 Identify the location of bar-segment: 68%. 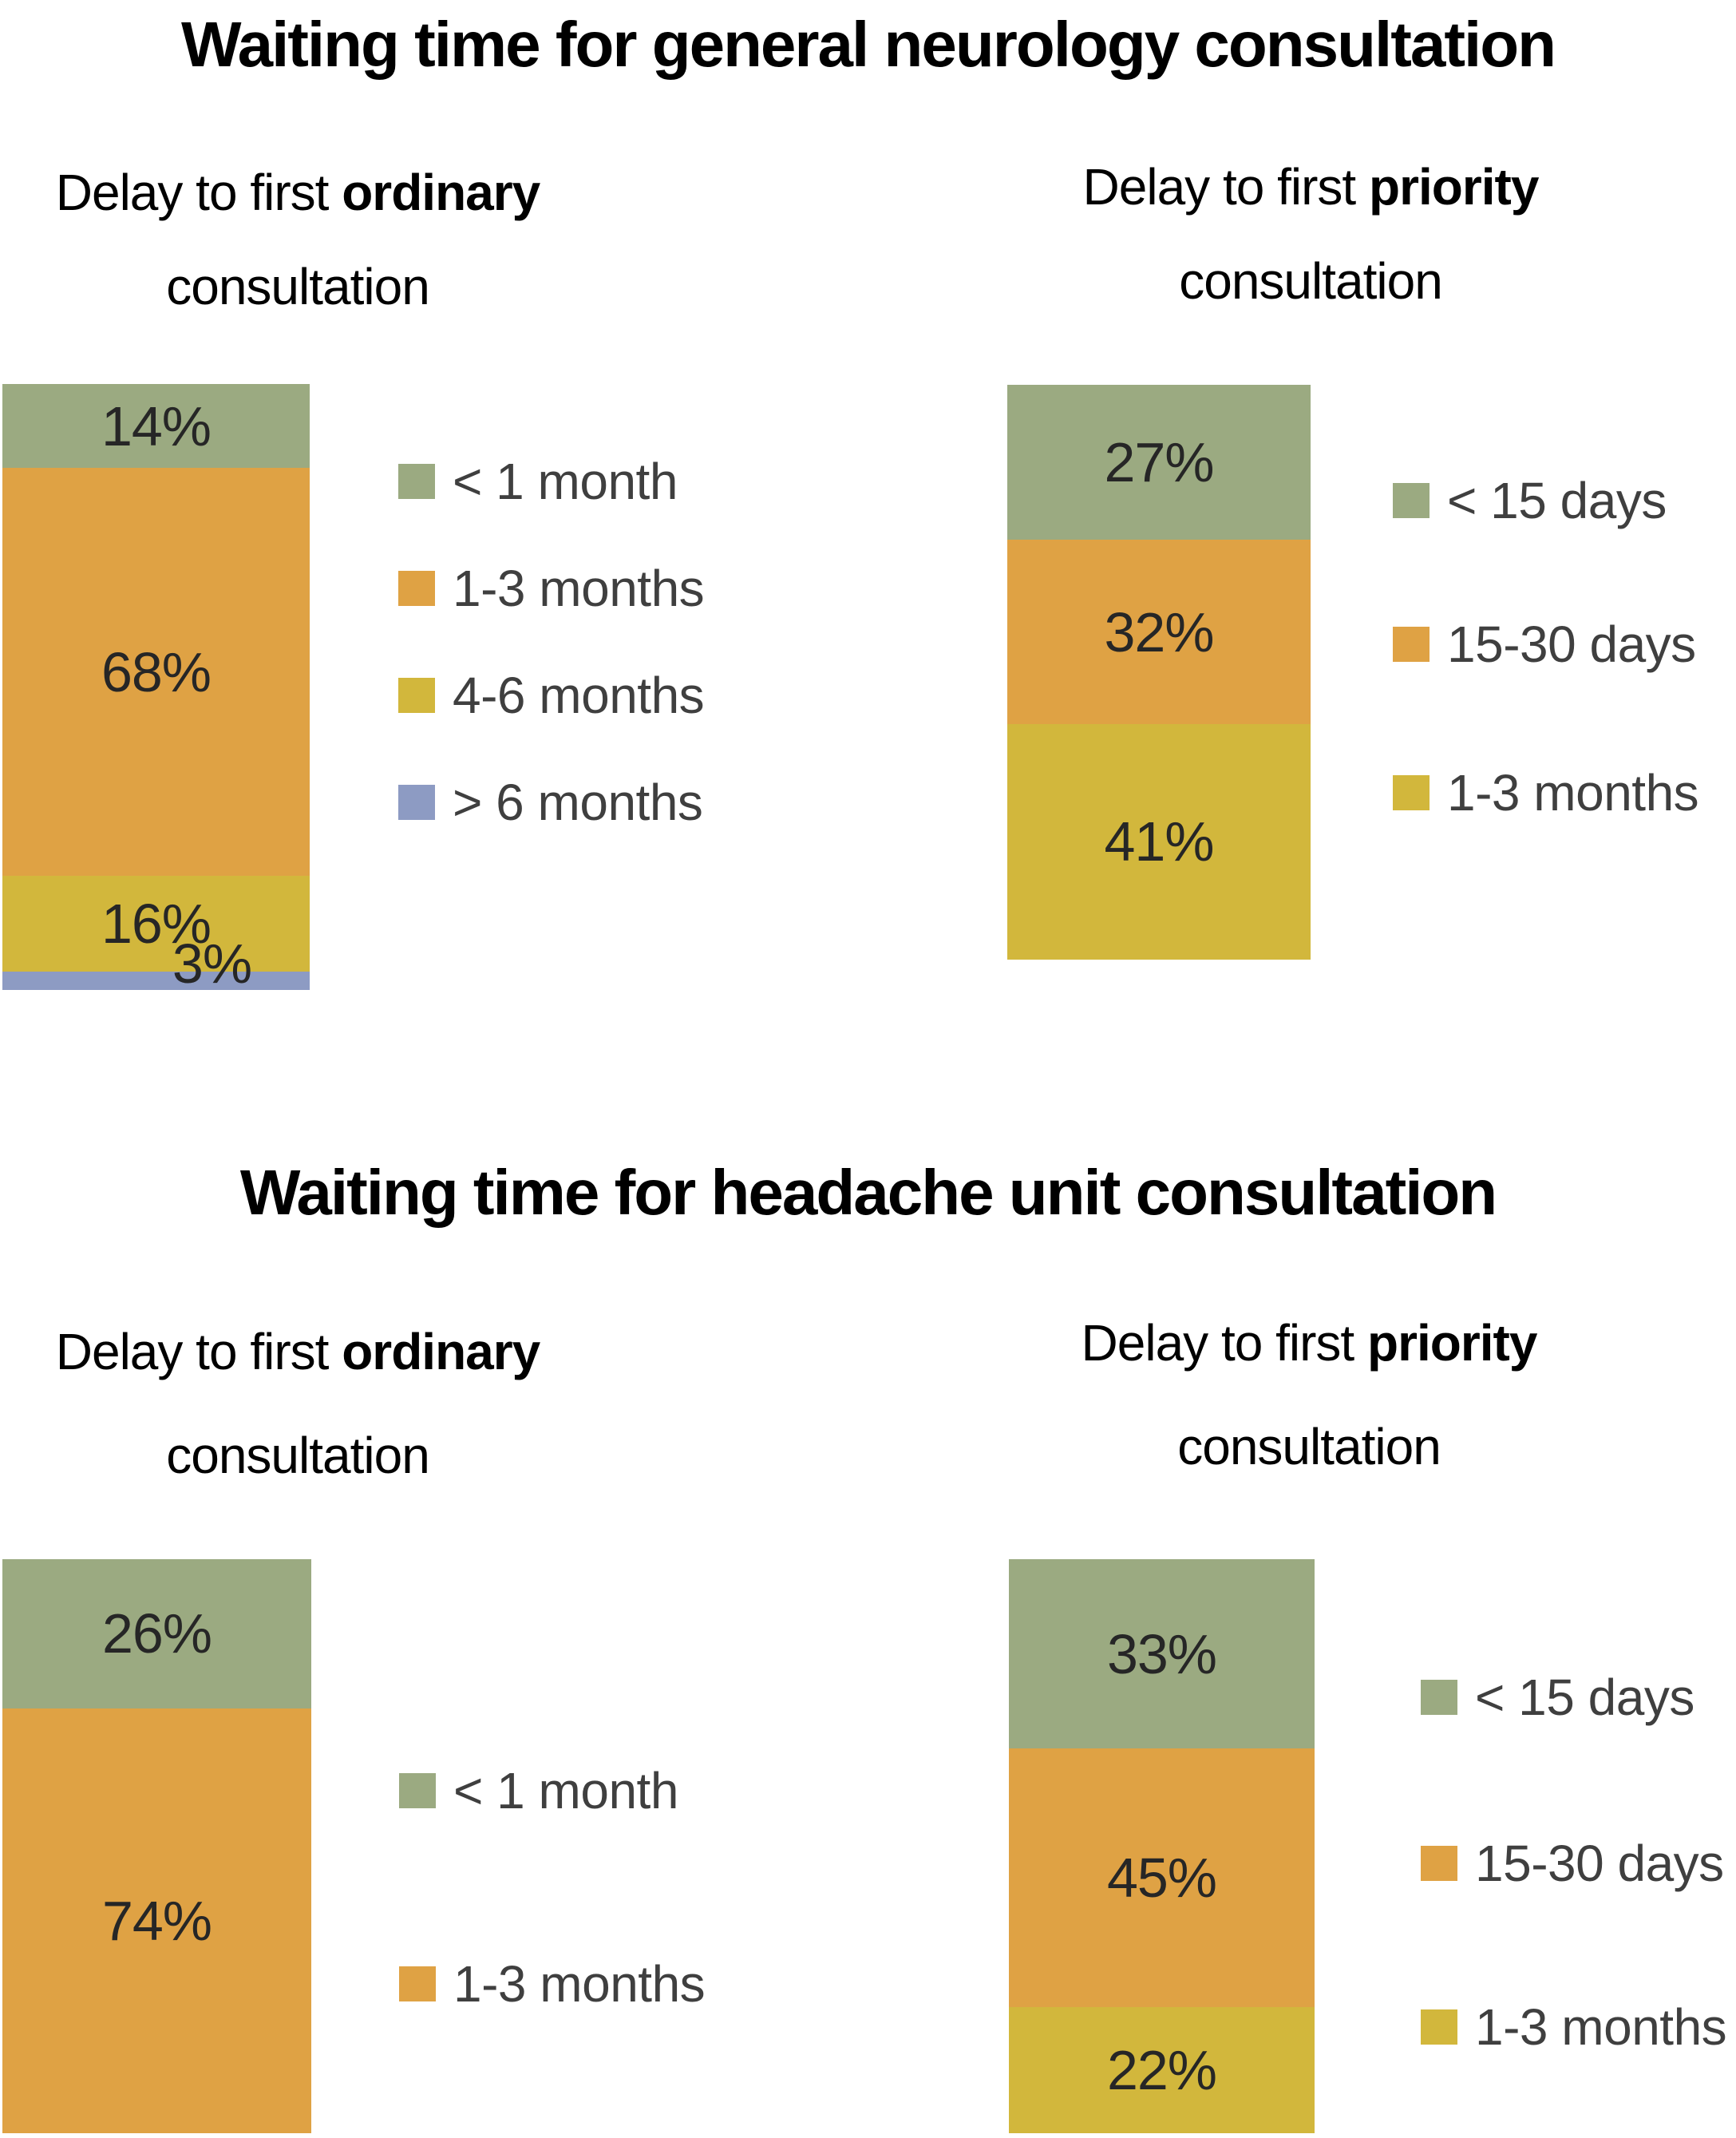
(156, 672).